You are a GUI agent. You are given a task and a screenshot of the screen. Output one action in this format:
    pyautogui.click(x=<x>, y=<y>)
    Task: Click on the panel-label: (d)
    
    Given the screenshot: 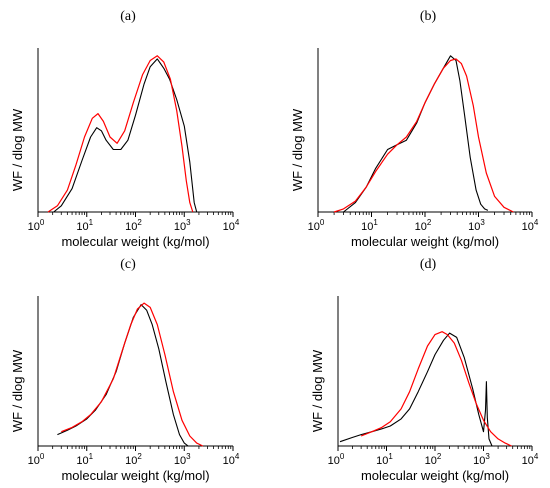 What is the action you would take?
    pyautogui.click(x=428, y=264)
    